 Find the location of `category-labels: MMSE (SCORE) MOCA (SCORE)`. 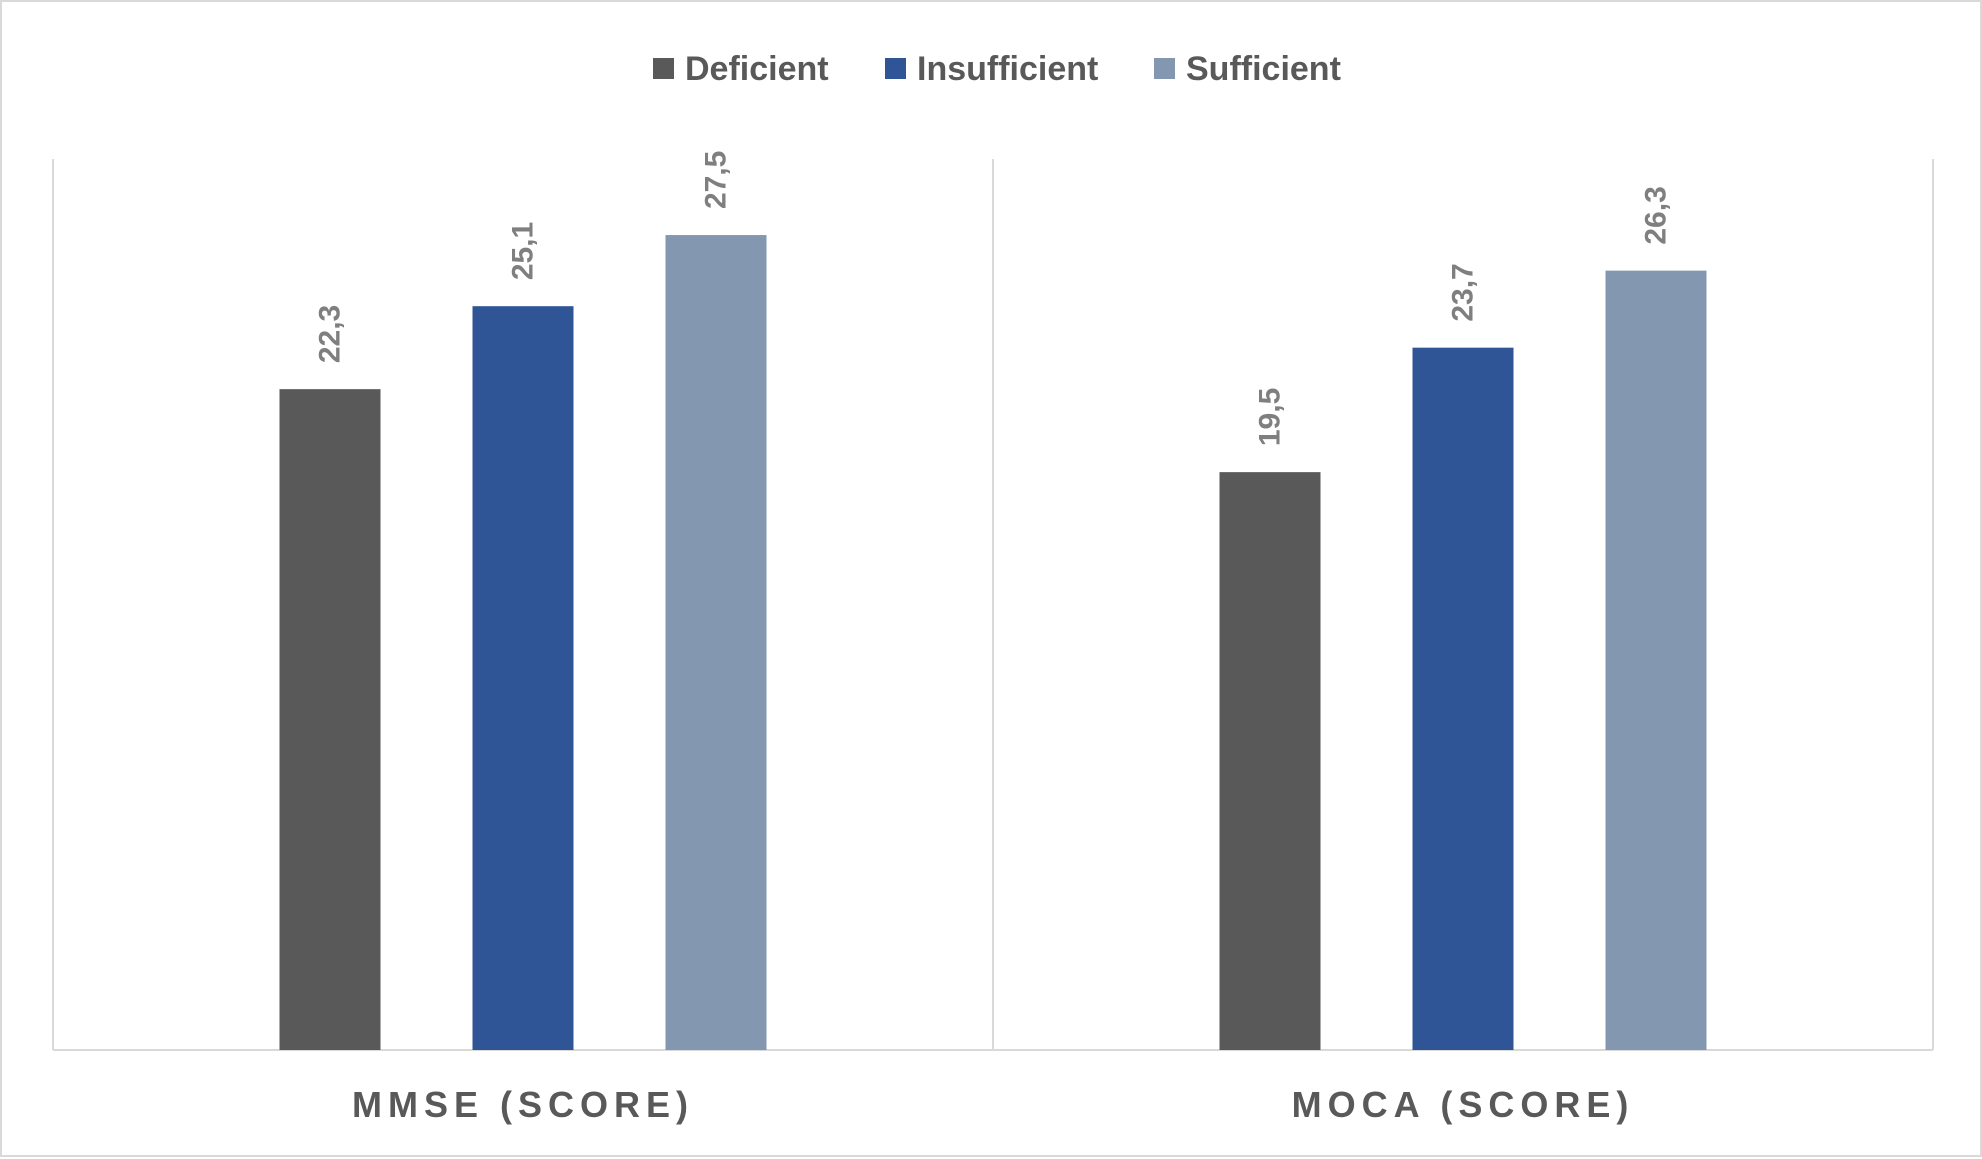

category-labels: MMSE (SCORE) MOCA (SCORE) is located at coordinates (993, 1104).